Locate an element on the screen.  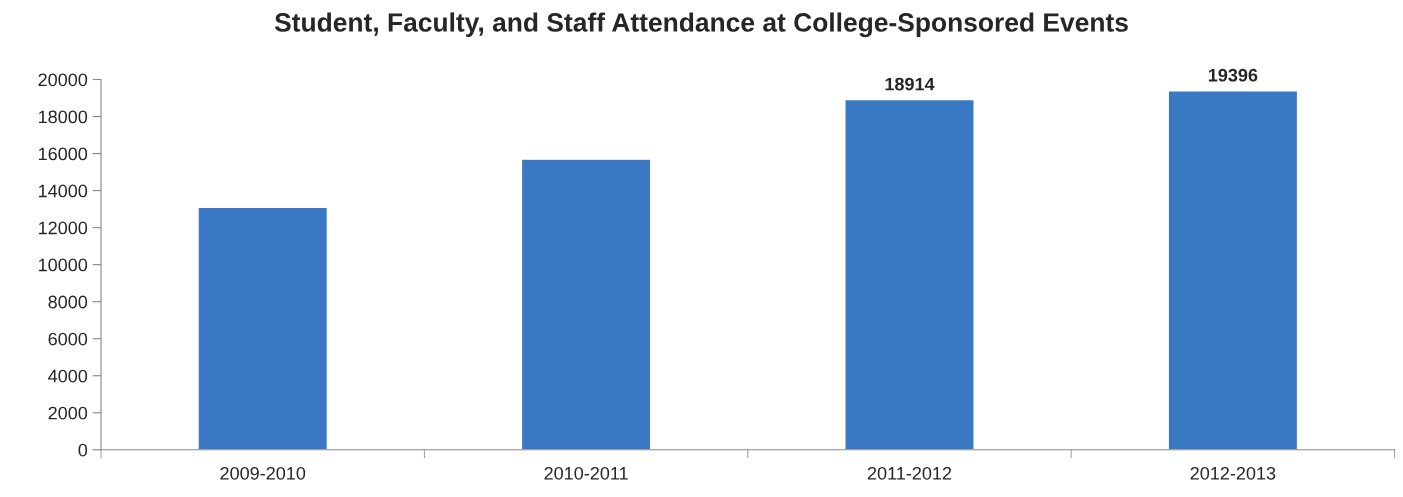
data-label: 19396 is located at coordinates (1233, 75).